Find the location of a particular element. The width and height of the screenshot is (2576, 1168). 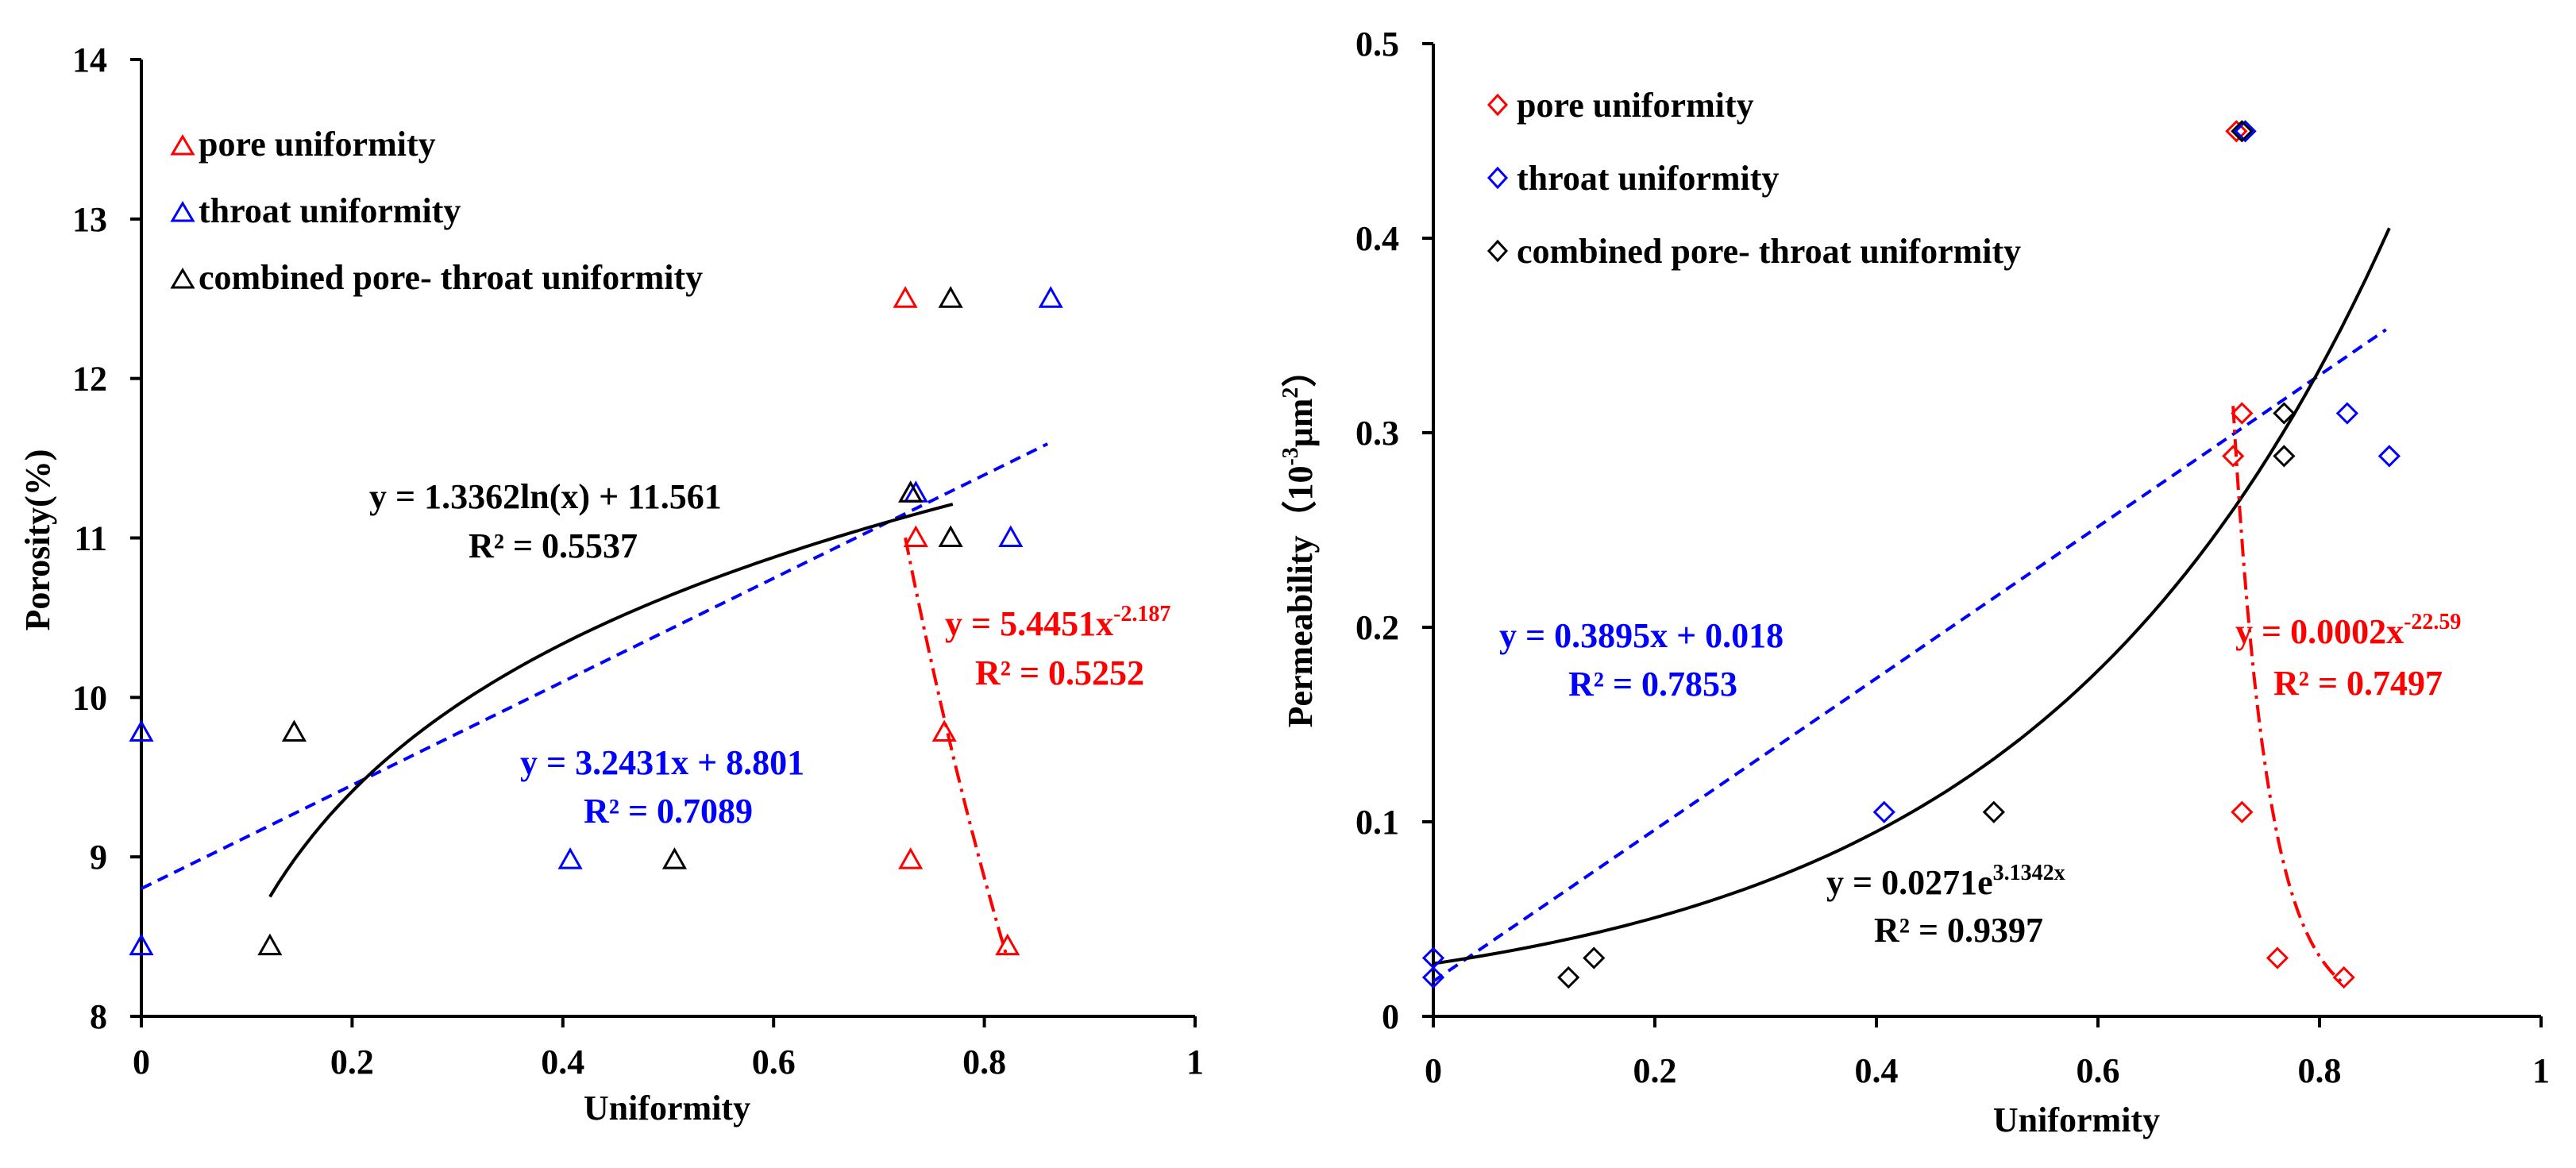

perm-exp-eq-base: y = 0.0271e is located at coordinates (1910, 882).